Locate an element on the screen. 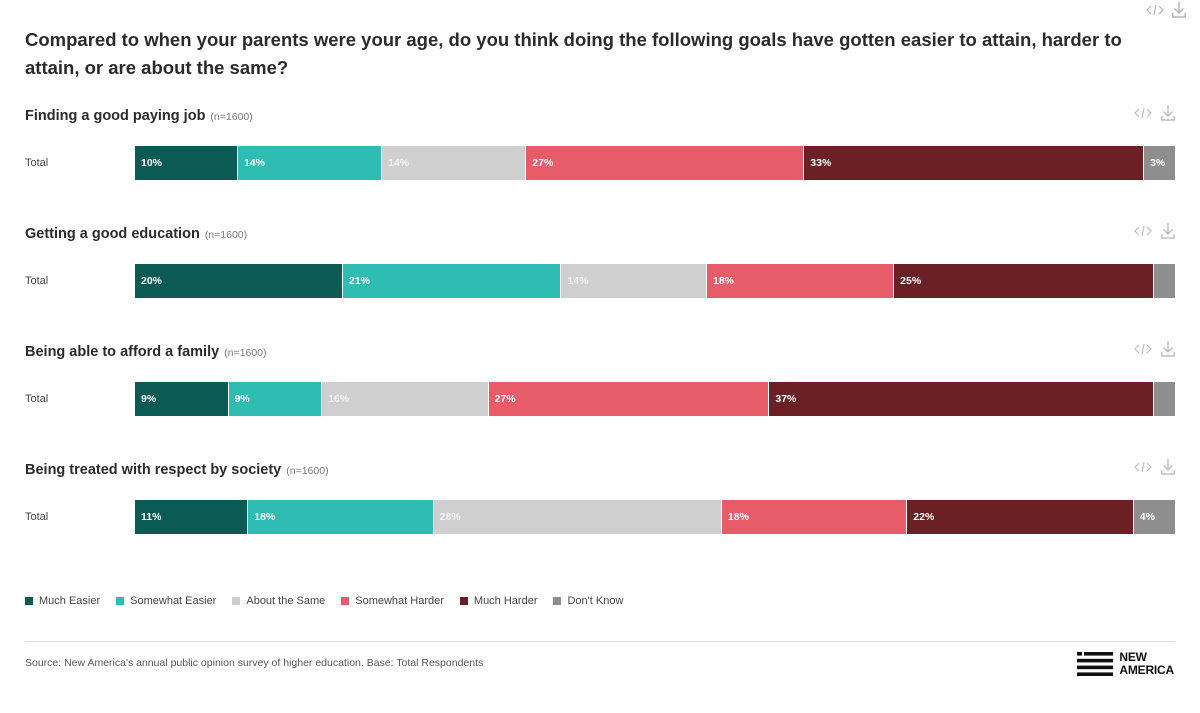  stacked-bar: 10% 14% 14% 27% 33% 3% is located at coordinates (655, 163).